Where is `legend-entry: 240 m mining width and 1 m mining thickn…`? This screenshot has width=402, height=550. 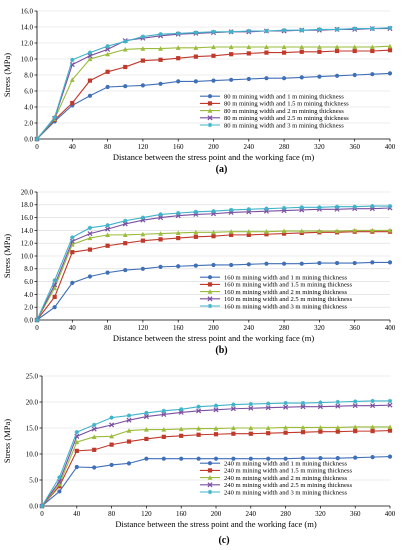 legend-entry: 240 m mining width and 1 m mining thickn… is located at coordinates (286, 464).